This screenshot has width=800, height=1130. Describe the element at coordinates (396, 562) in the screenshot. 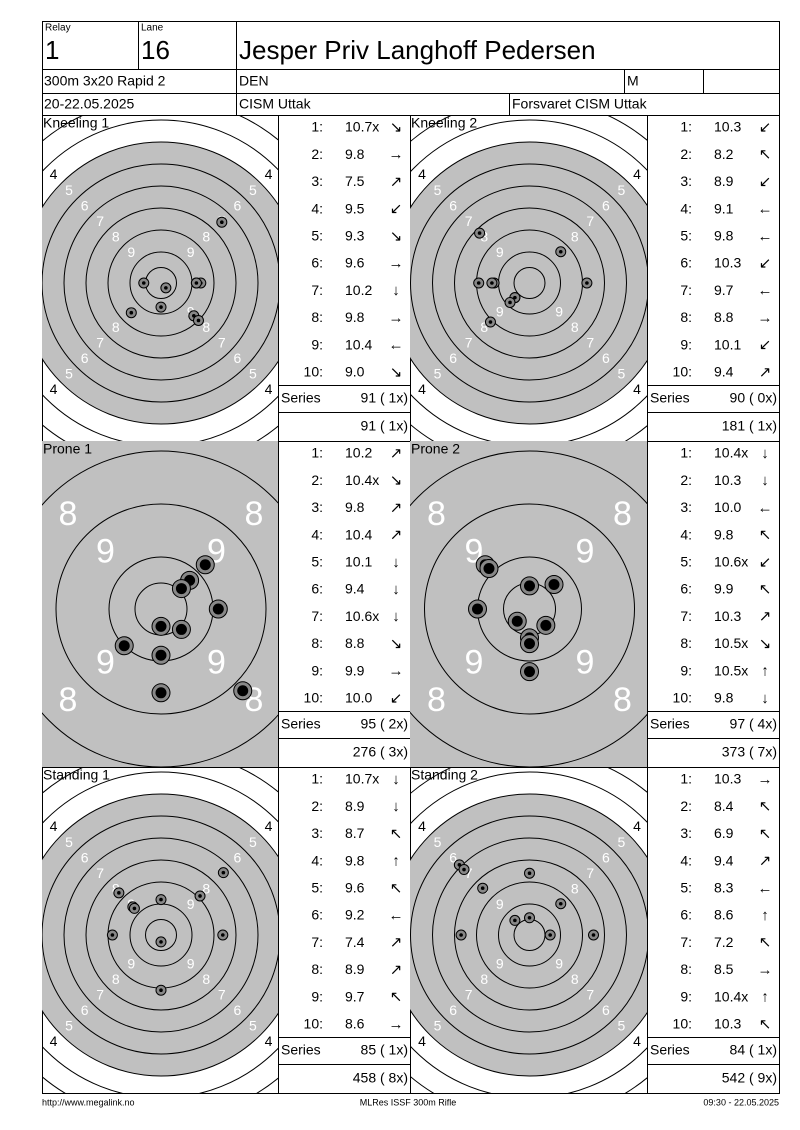

I see `shot-direction: ↓` at that location.